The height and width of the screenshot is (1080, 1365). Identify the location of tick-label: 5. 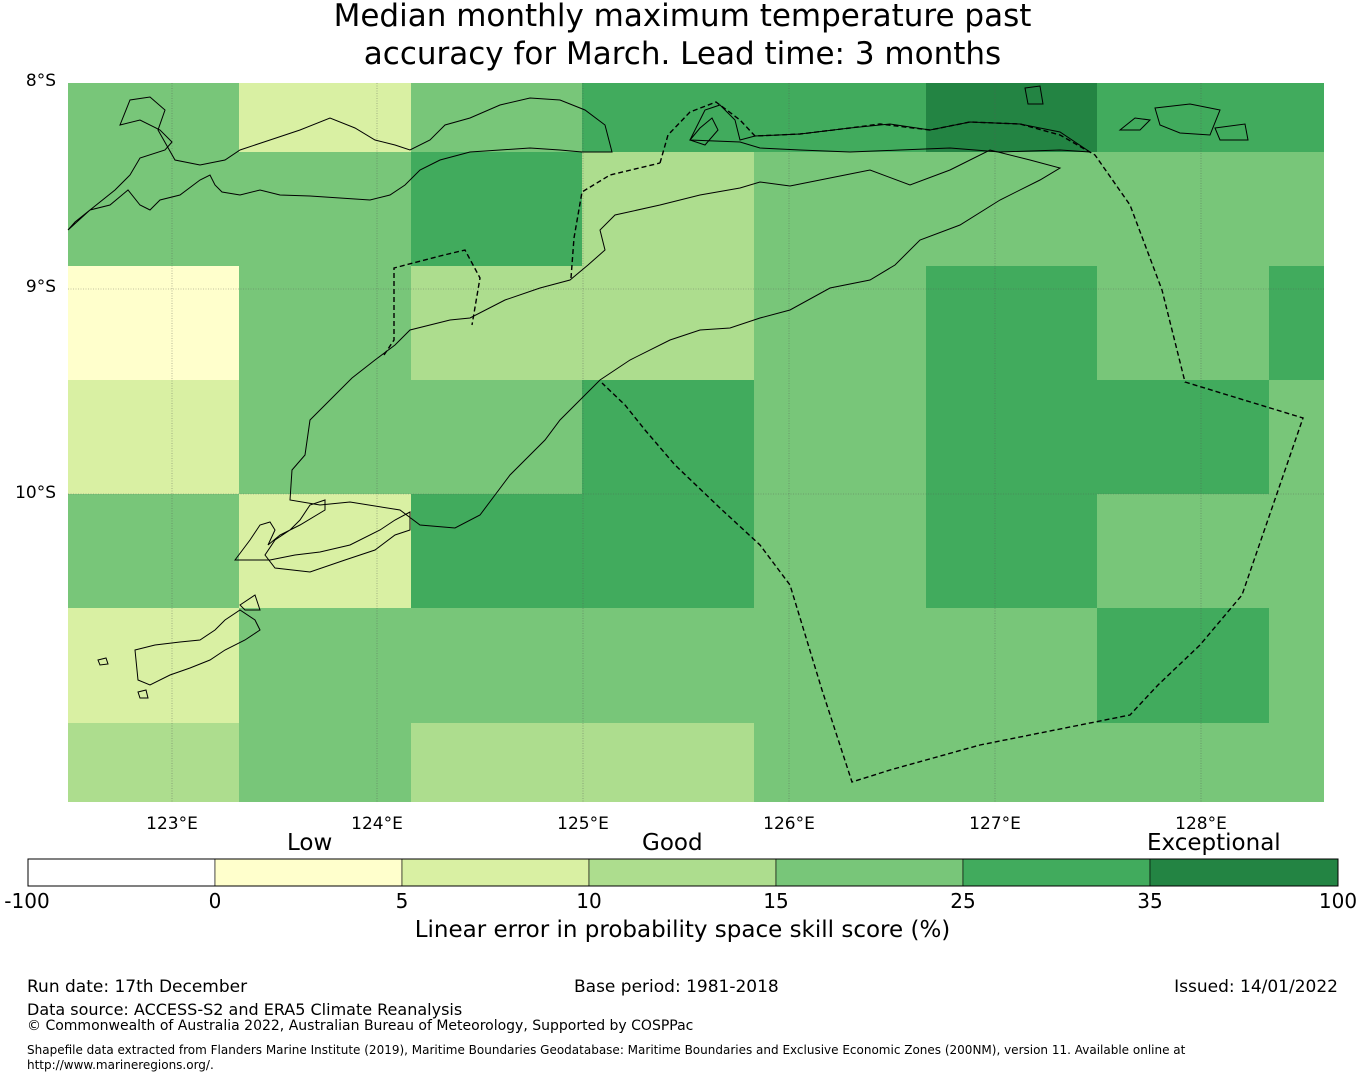
(402, 901).